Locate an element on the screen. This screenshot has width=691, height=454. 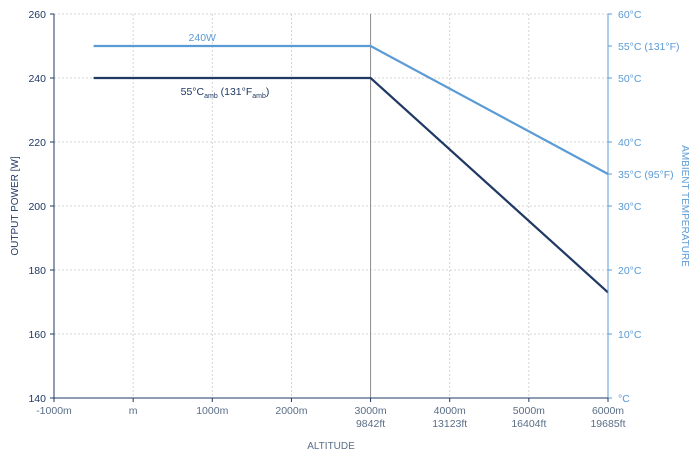
y2-tick-label: 35°C (95°F) is located at coordinates (646, 175).